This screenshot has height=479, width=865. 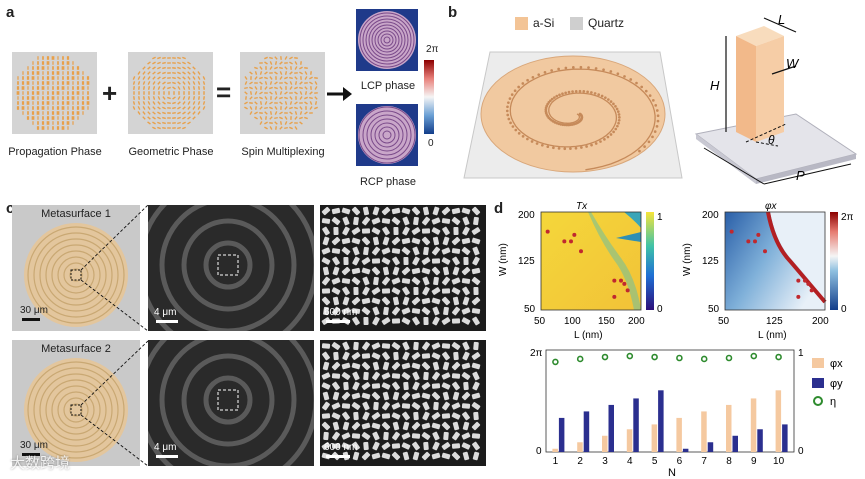 I want to click on colorbar-max: 2π, so click(x=432, y=49).